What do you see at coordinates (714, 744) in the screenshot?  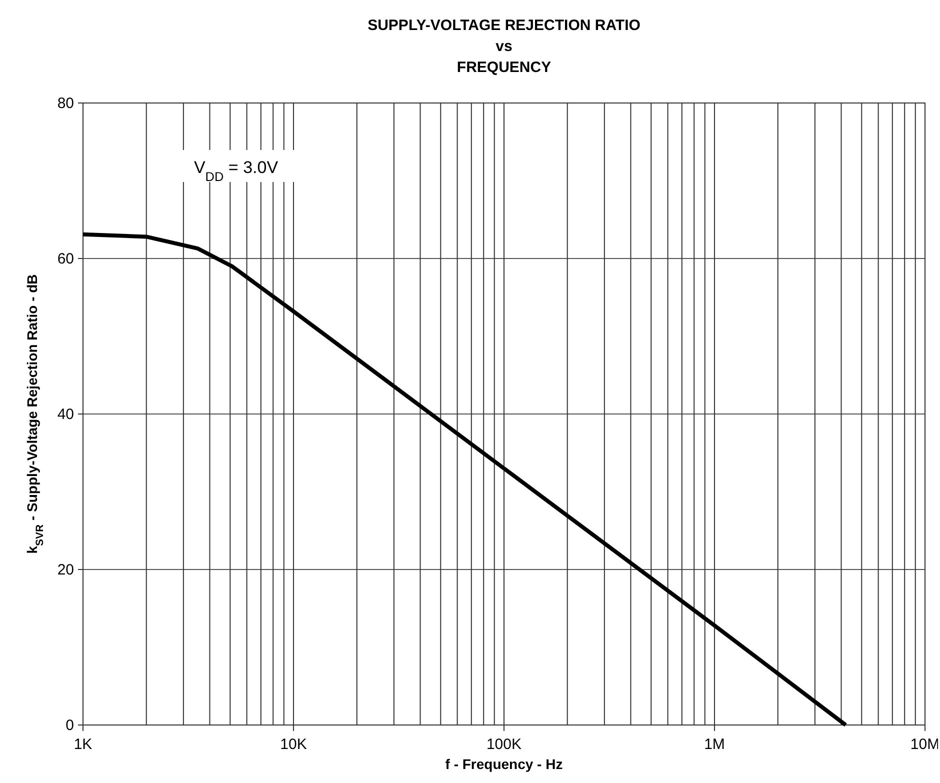 I see `x-tick-label: 1M` at bounding box center [714, 744].